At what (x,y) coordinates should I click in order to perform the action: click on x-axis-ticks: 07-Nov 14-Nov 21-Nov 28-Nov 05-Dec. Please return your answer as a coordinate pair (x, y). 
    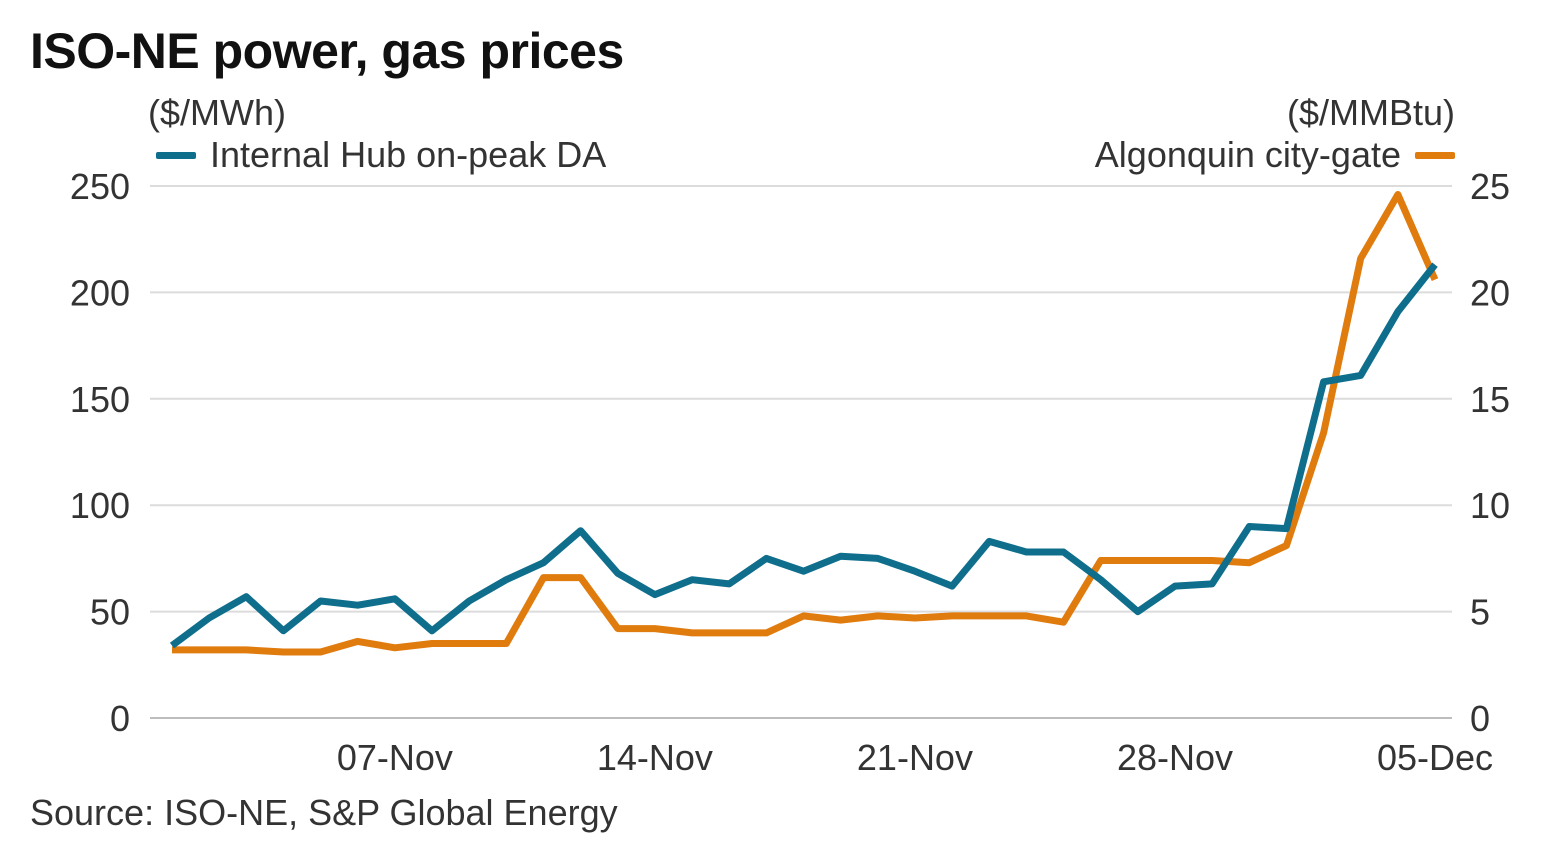
    Looking at the image, I should click on (915, 757).